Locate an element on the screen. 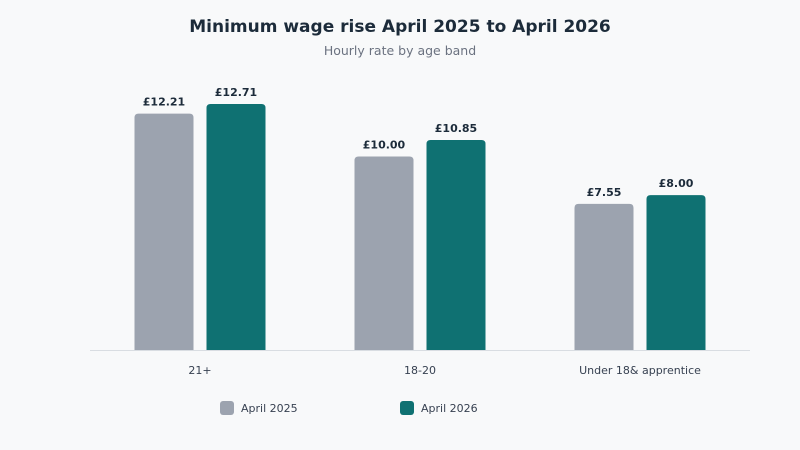  data-label-april-2025-21: £12.21 is located at coordinates (164, 102).